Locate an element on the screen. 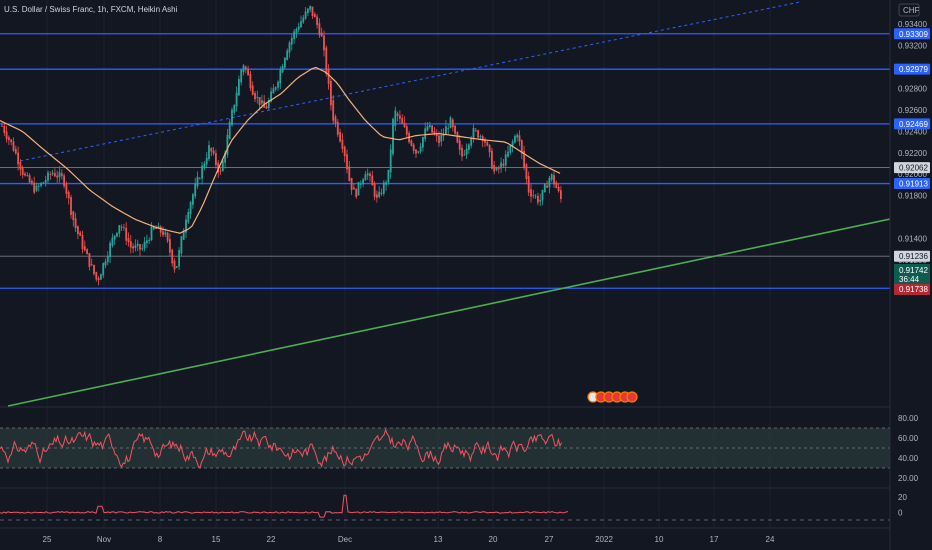  level-badge is located at coordinates (912, 69).